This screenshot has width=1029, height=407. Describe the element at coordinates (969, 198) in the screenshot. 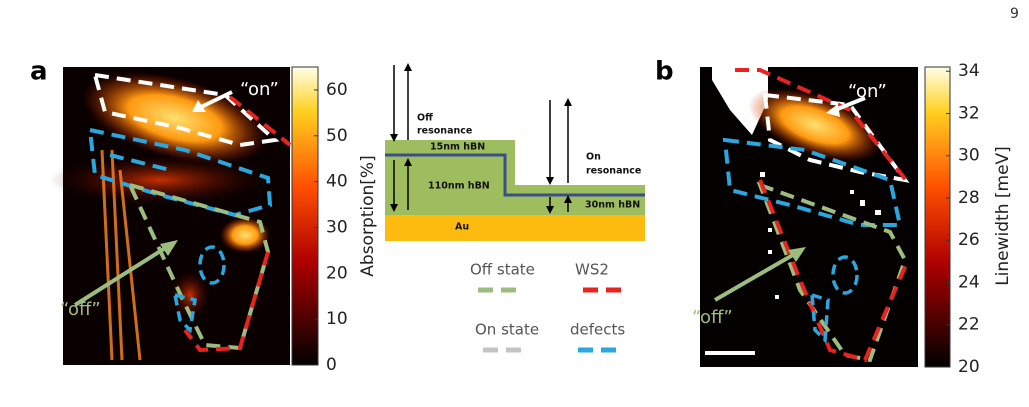

I see `tick-label: 28` at that location.